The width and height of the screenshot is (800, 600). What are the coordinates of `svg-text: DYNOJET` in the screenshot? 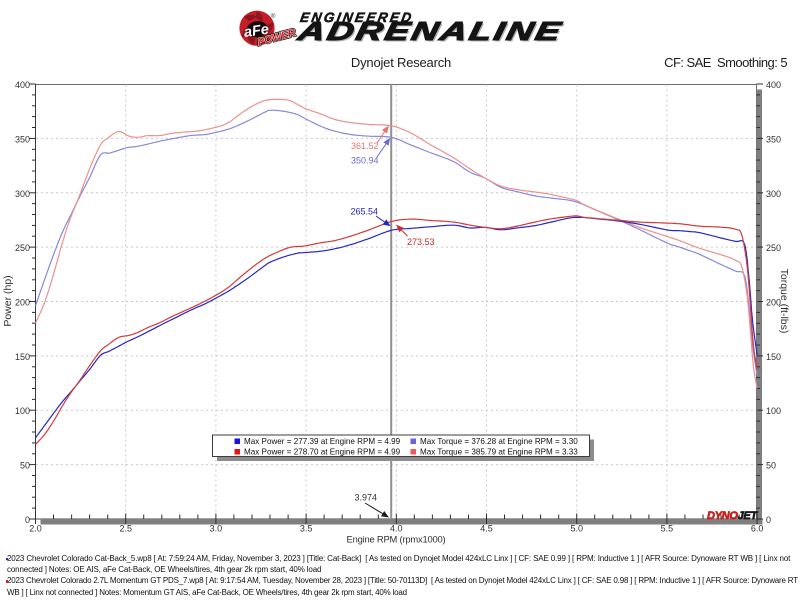 It's located at (732, 516).